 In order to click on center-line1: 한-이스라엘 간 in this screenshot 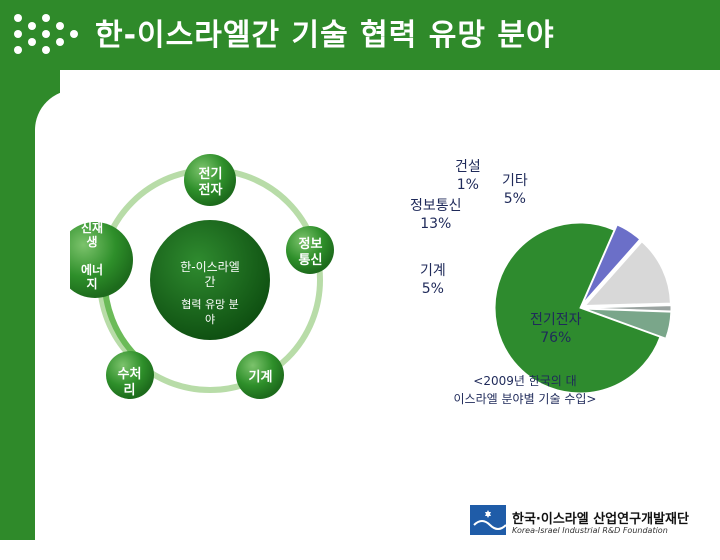, I will do `click(210, 274)`.